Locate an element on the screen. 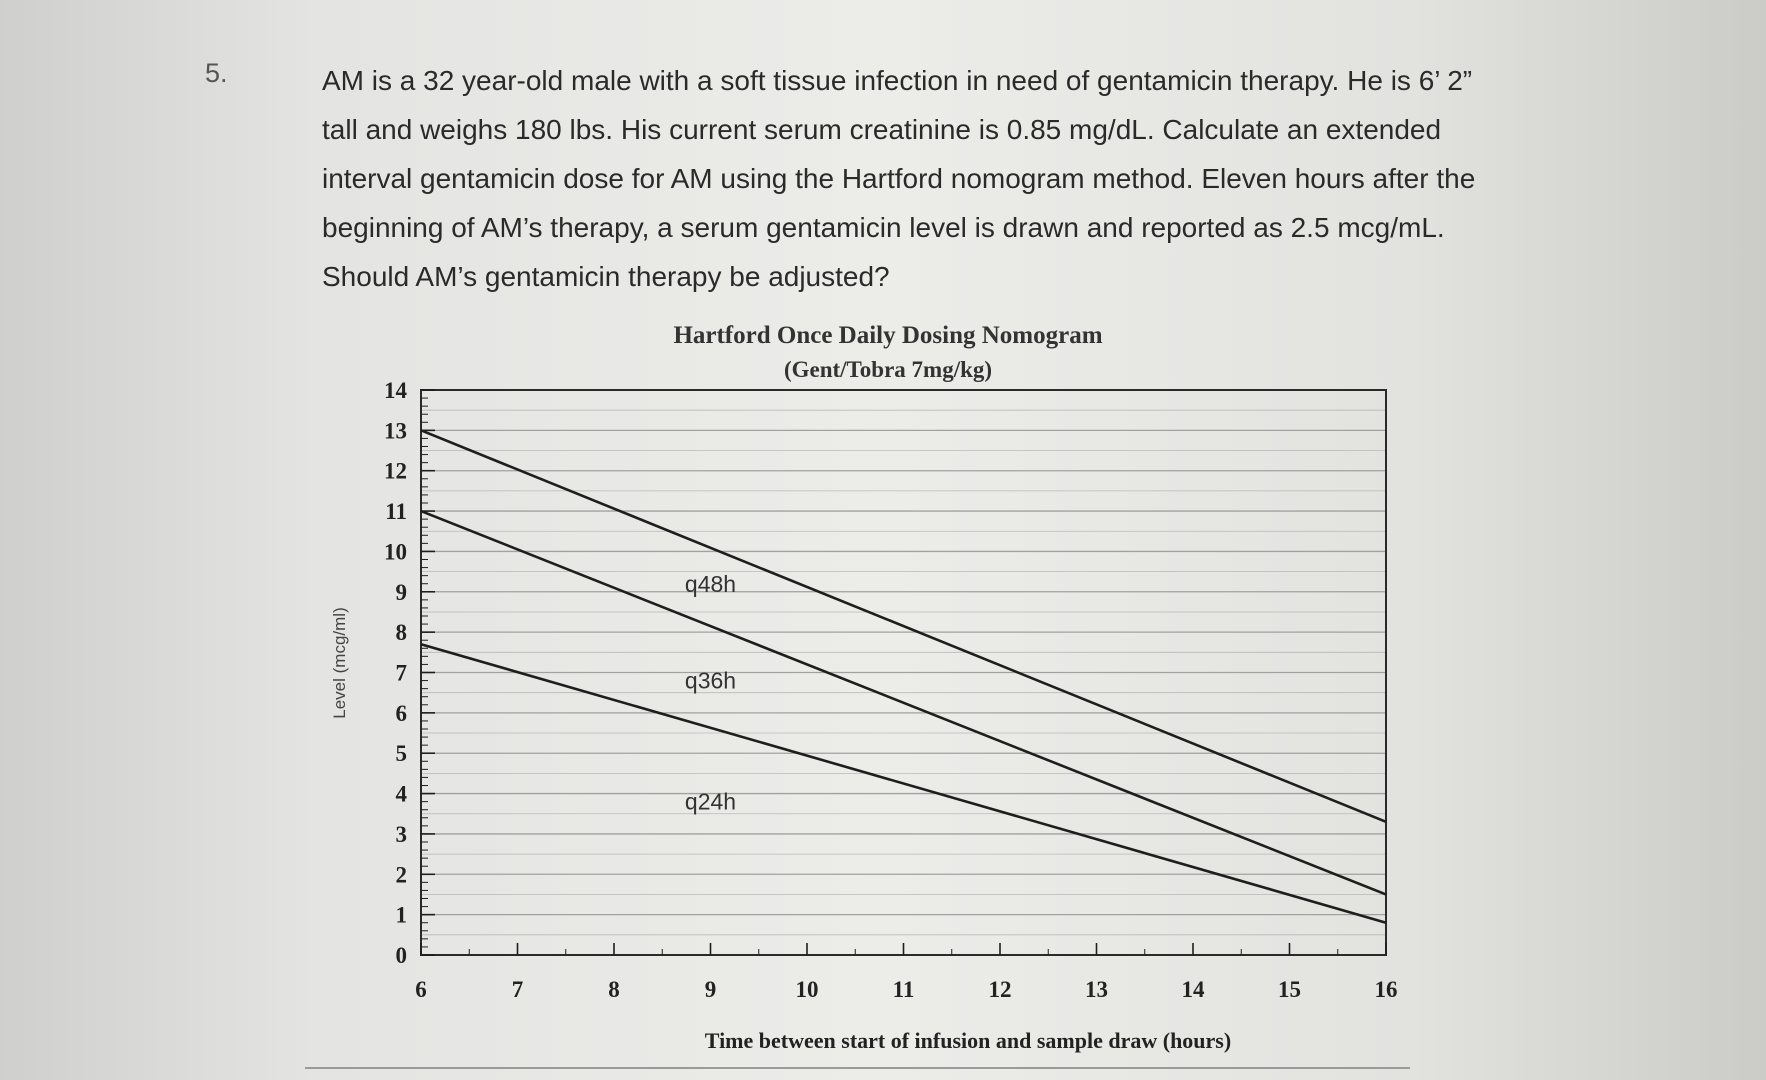 This screenshot has height=1080, width=1766. y-tick-label: 10 is located at coordinates (395, 551).